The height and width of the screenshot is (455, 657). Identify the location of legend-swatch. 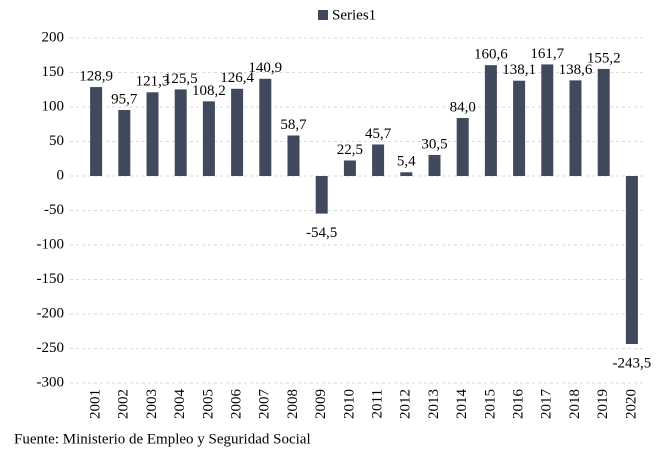
(323, 15).